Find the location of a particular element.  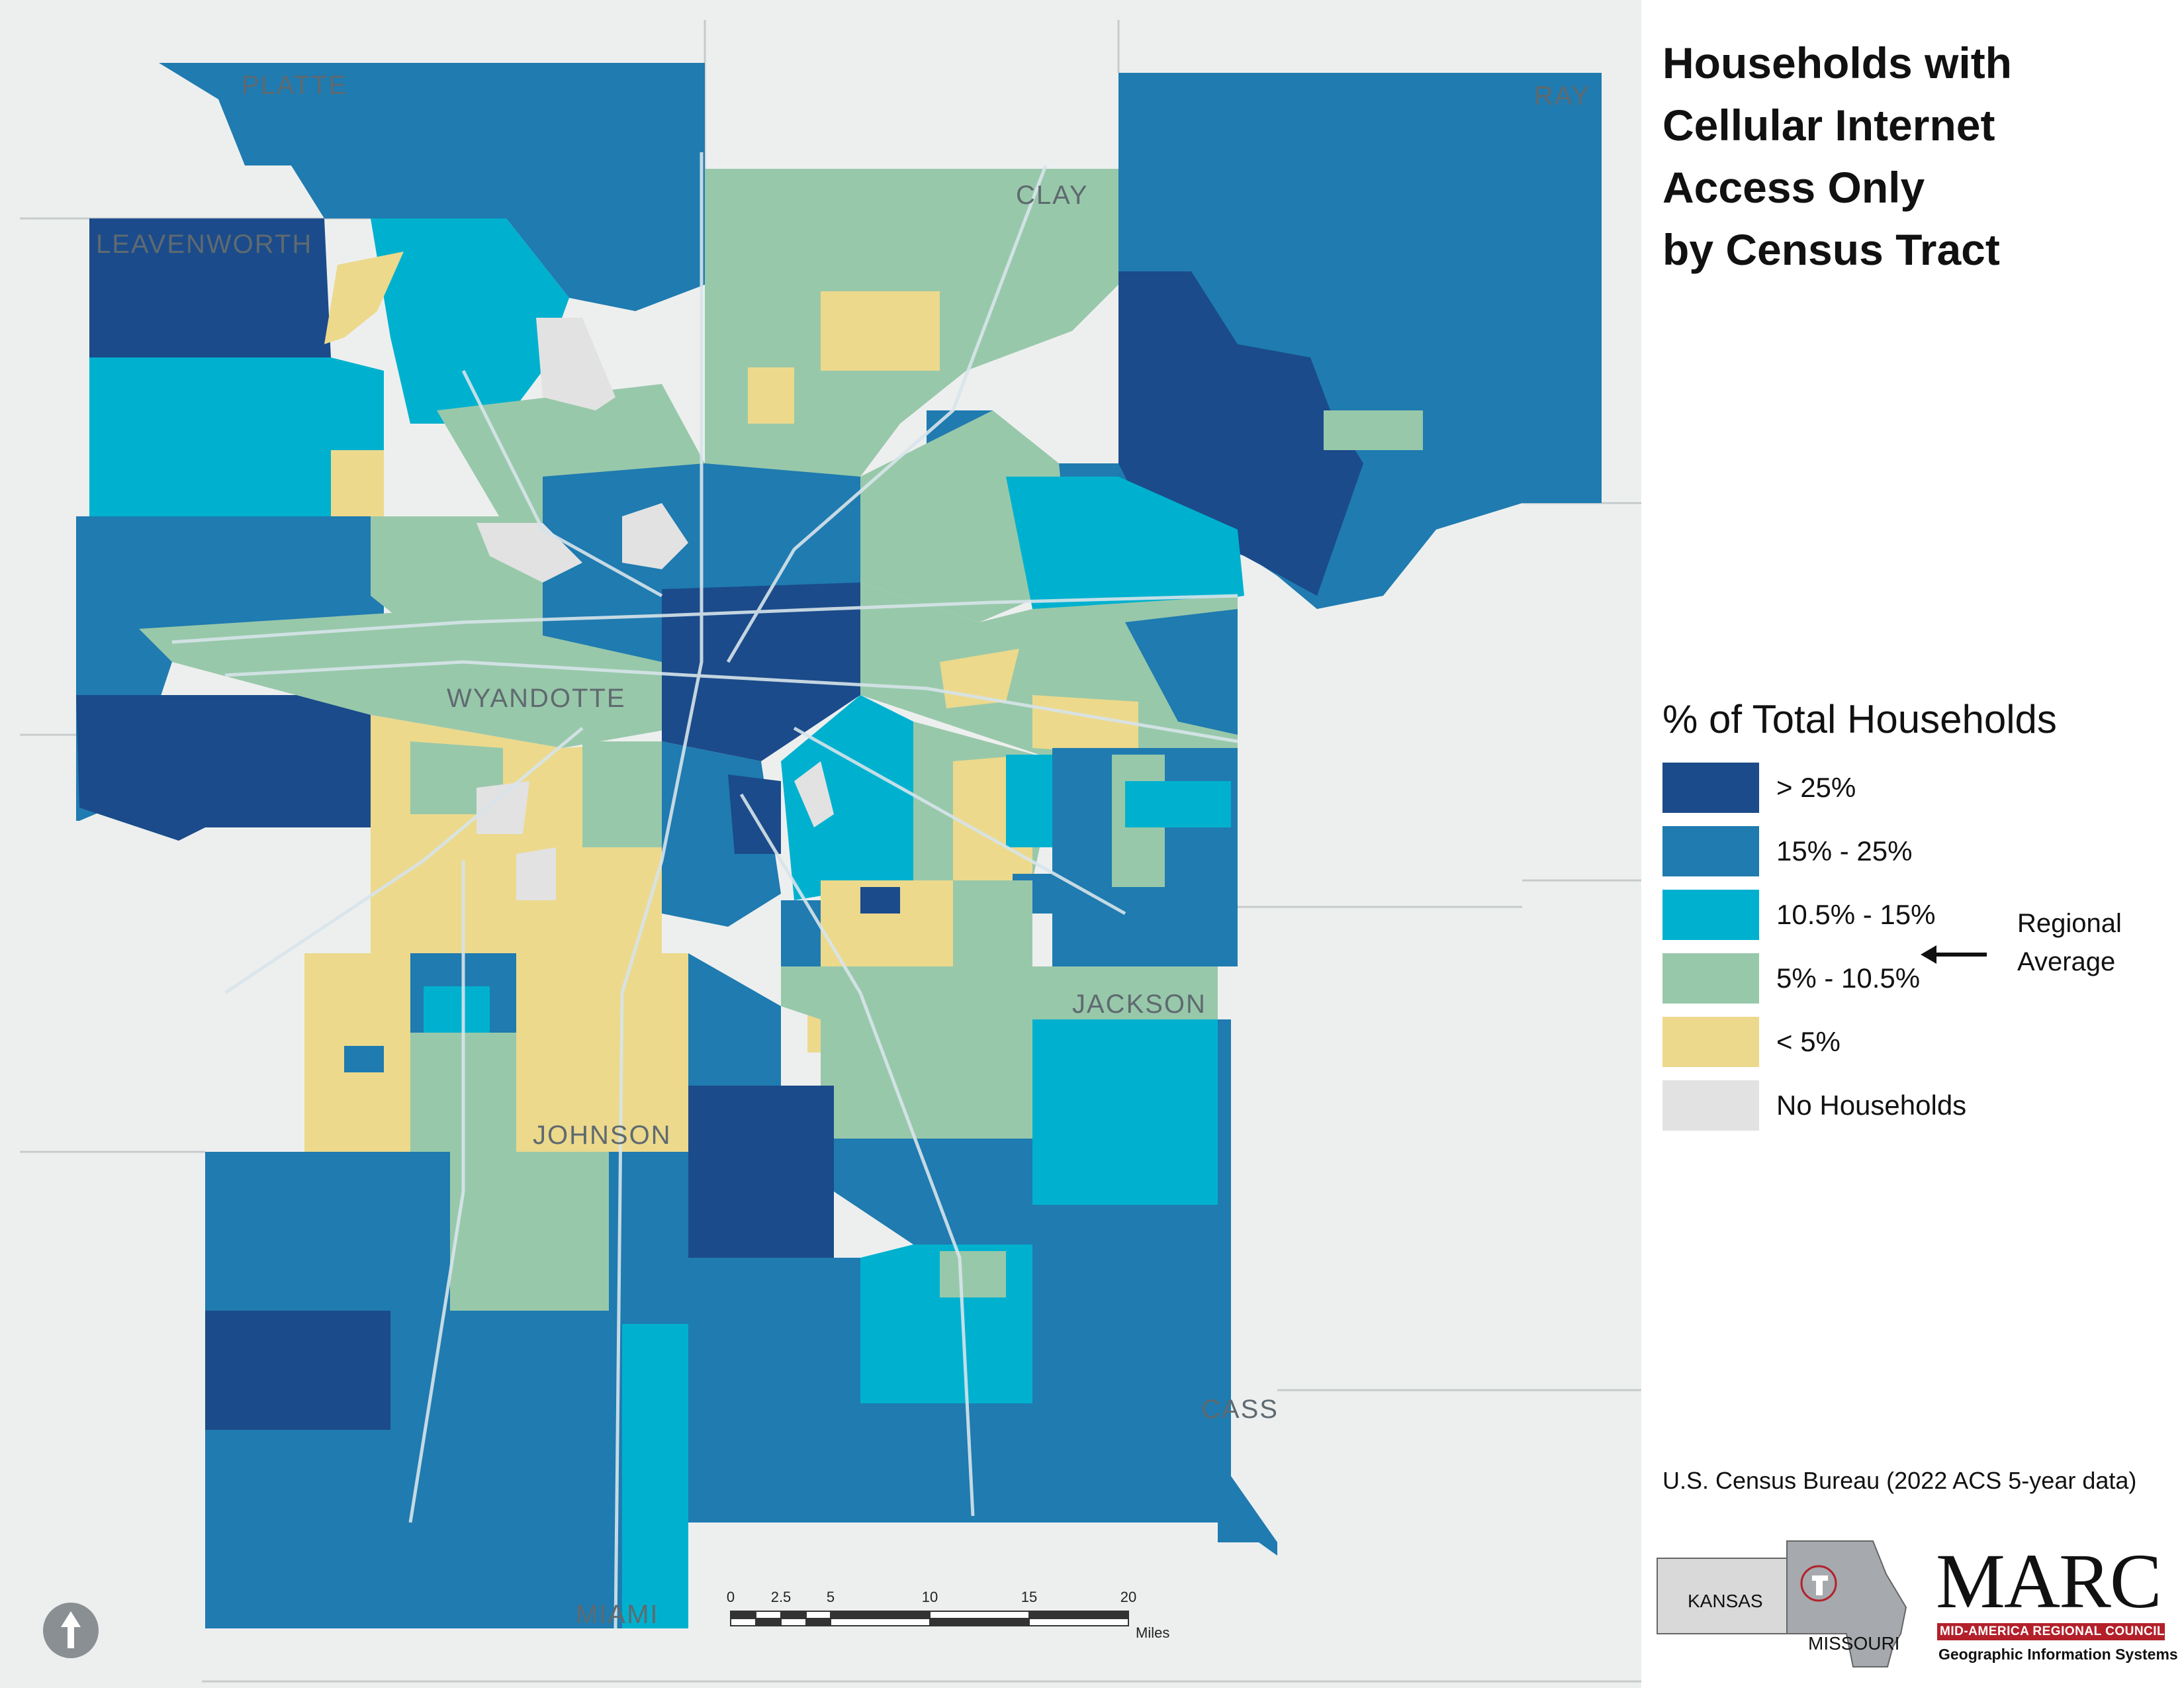

legend-label: 5% - 10.5% is located at coordinates (1848, 978).